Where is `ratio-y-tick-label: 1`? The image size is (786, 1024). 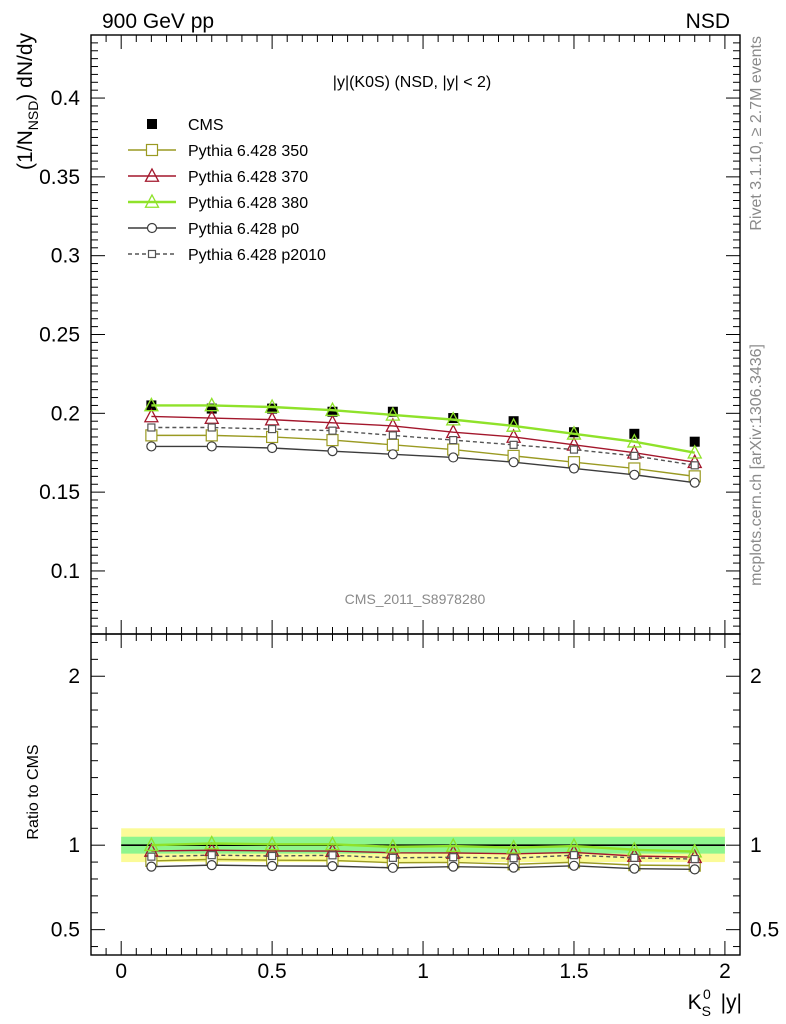
ratio-y-tick-label: 1 is located at coordinates (74, 845).